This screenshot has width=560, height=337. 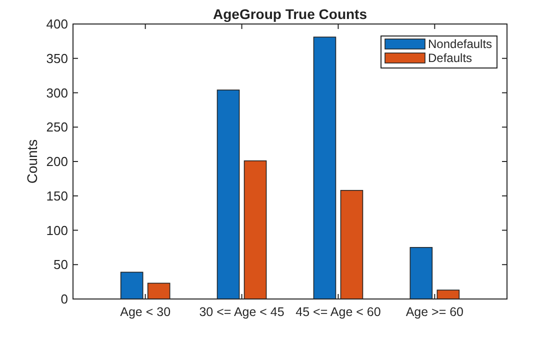 What do you see at coordinates (57, 58) in the screenshot?
I see `y-tick-label: 350` at bounding box center [57, 58].